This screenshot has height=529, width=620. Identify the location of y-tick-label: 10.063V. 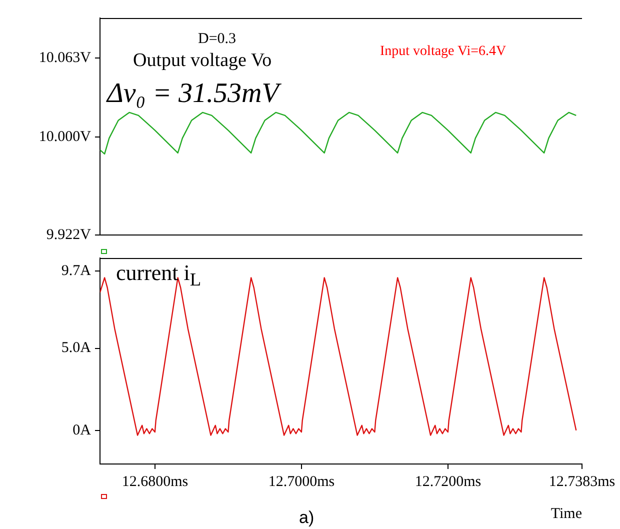
(65, 58).